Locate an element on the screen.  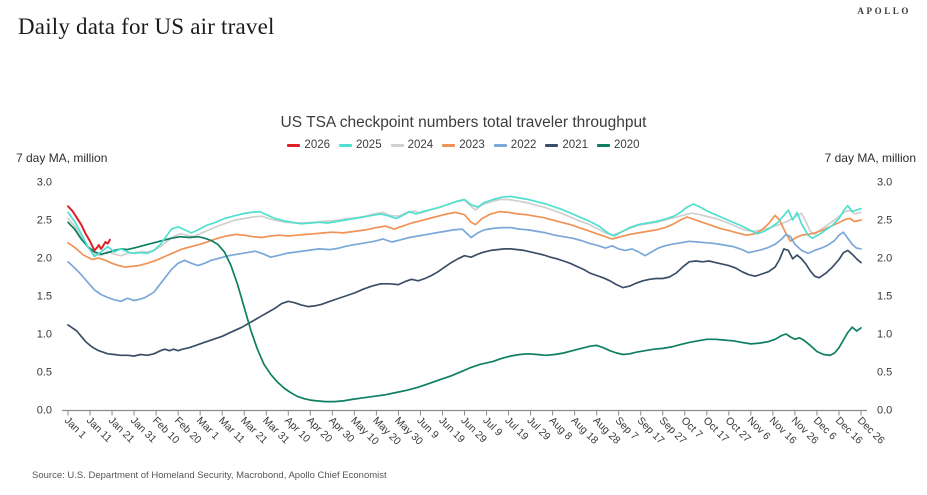
y-tick-label-left: 2.5 is located at coordinates (44, 221).